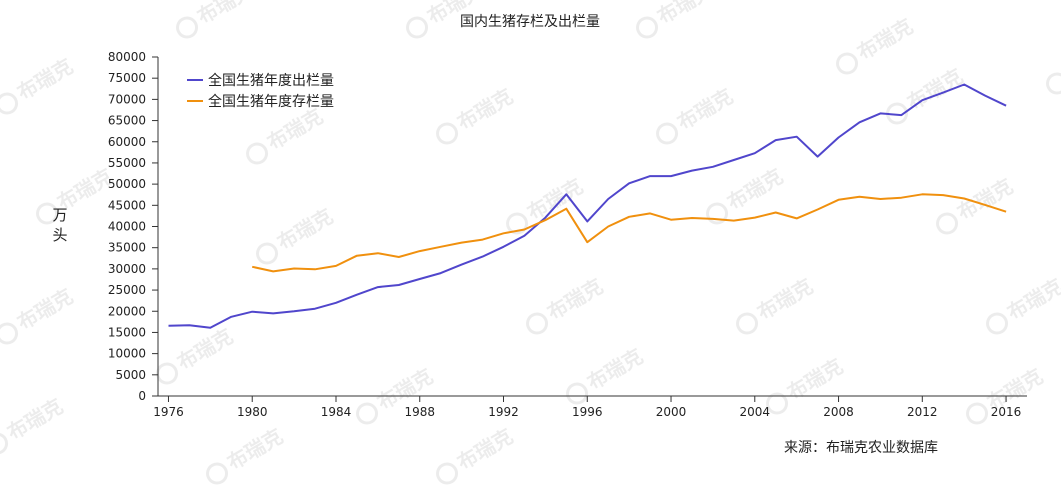  Describe the element at coordinates (922, 412) in the screenshot. I see `x-tick-label: 2012` at that location.